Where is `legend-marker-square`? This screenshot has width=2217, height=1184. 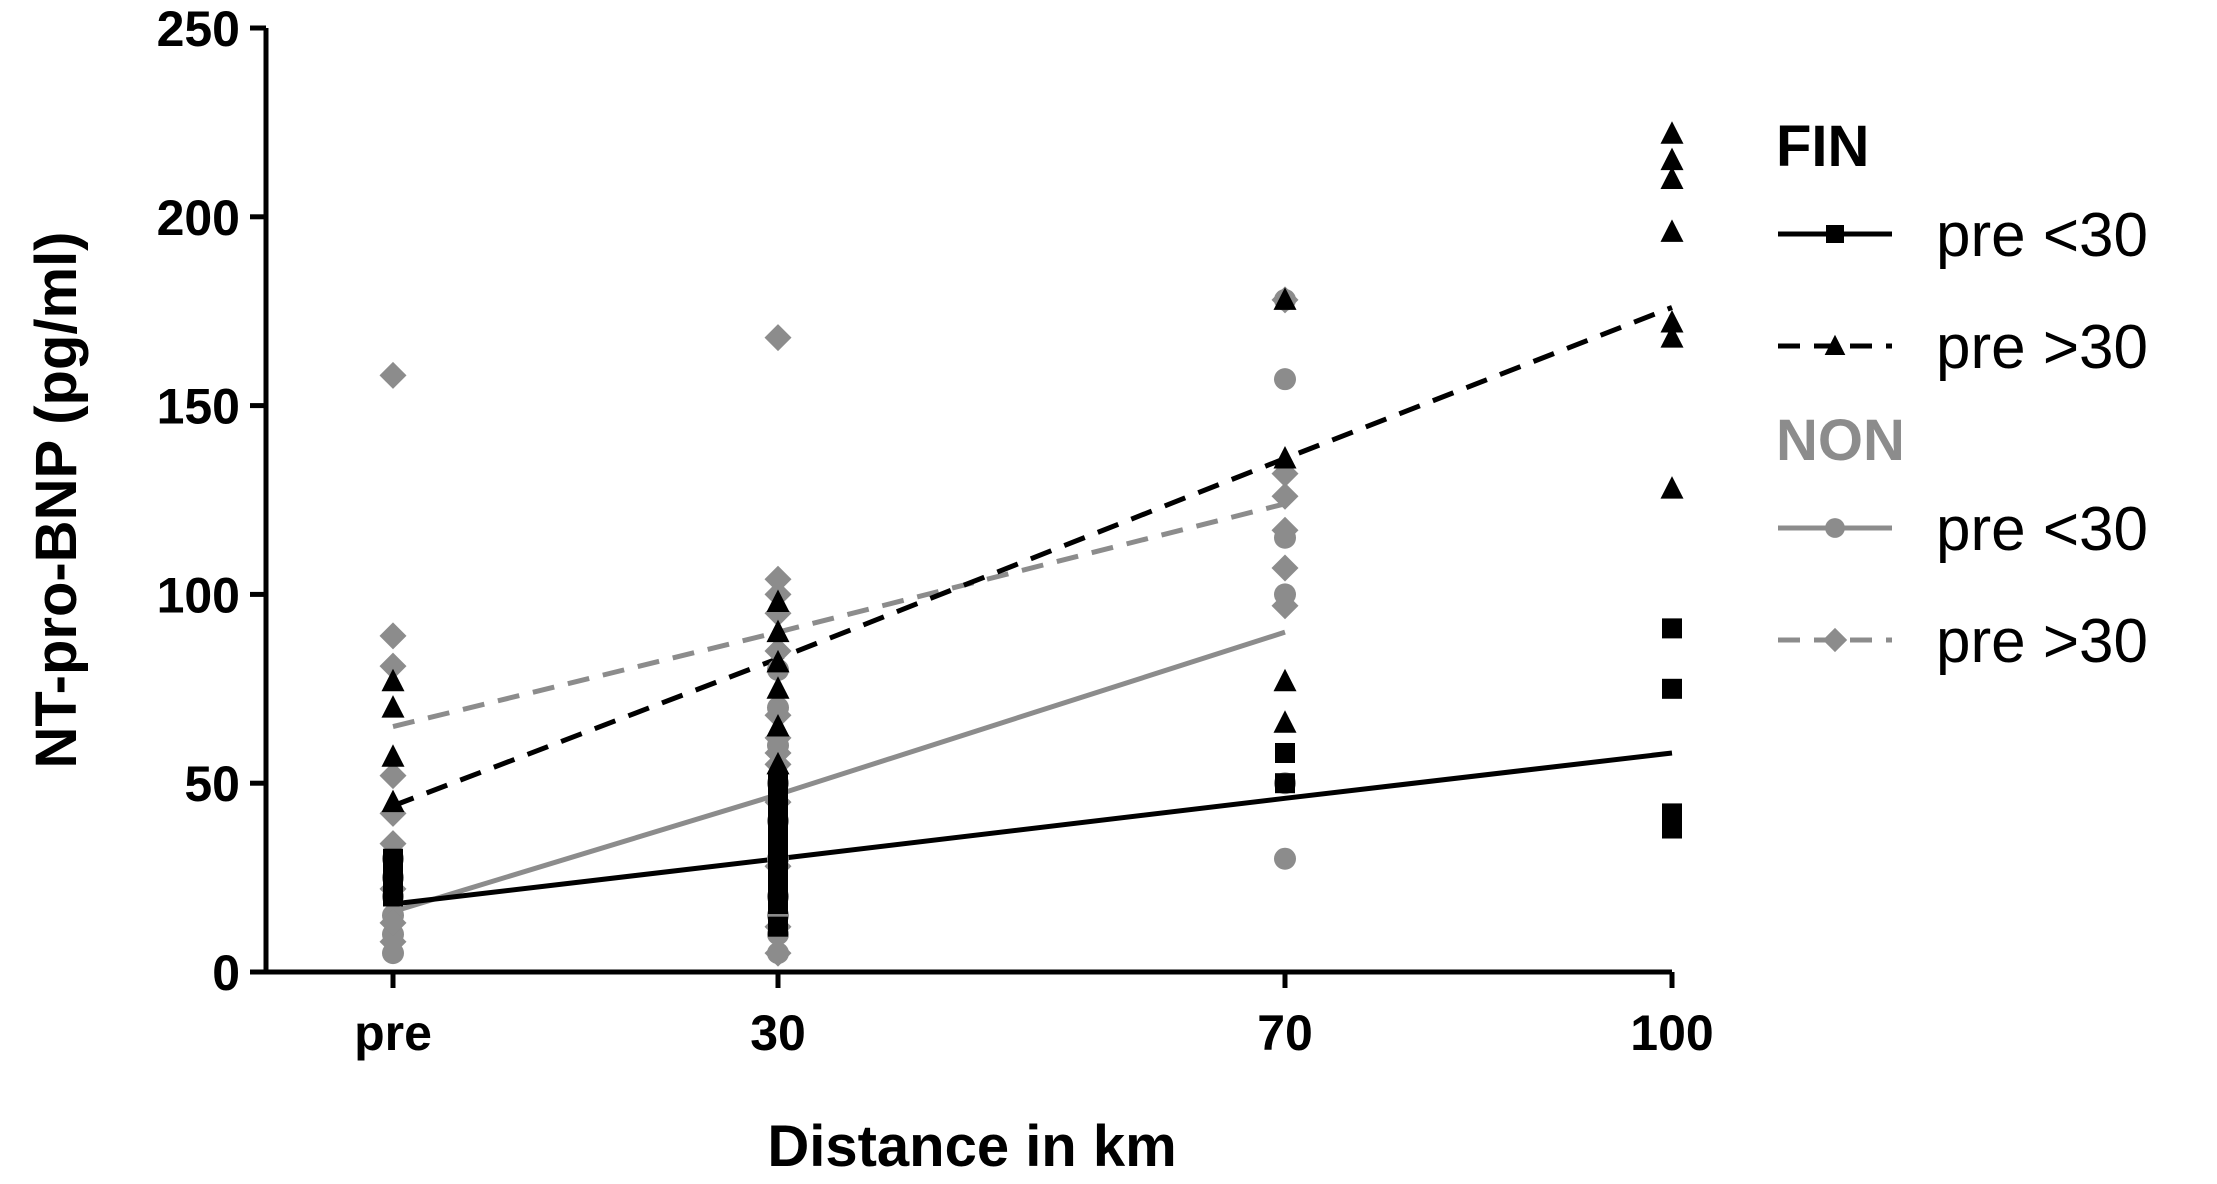
legend-marker-square is located at coordinates (1835, 234).